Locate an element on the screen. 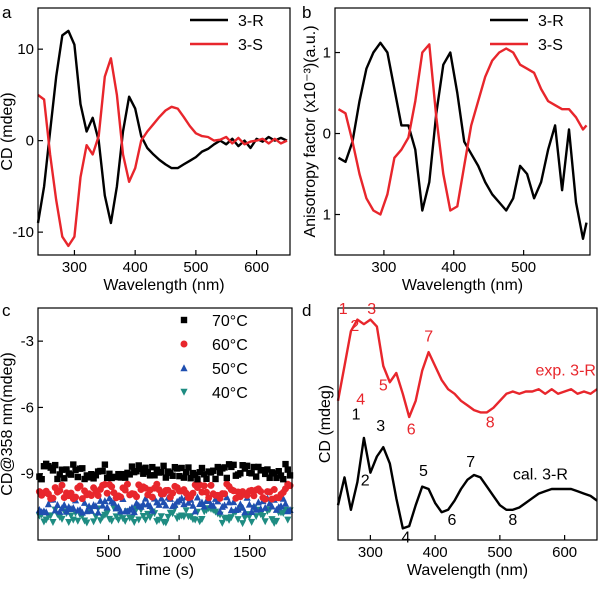 The image size is (600, 589). scatter-series-60°C is located at coordinates (164, 491).